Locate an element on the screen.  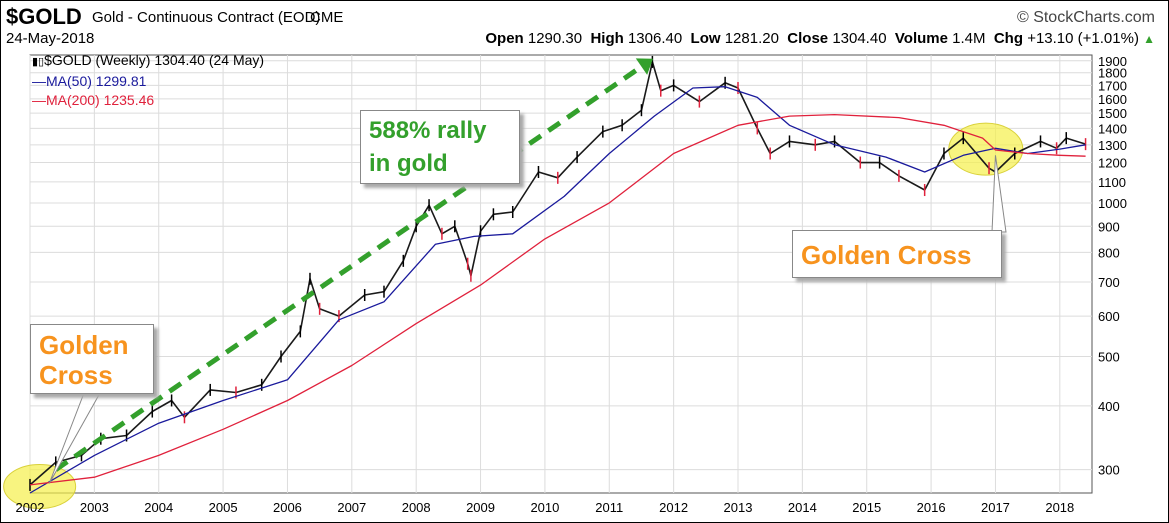
legend-price: ▮▯$GOLD (Weekly) 1304.40 (24 May) is located at coordinates (148, 61).